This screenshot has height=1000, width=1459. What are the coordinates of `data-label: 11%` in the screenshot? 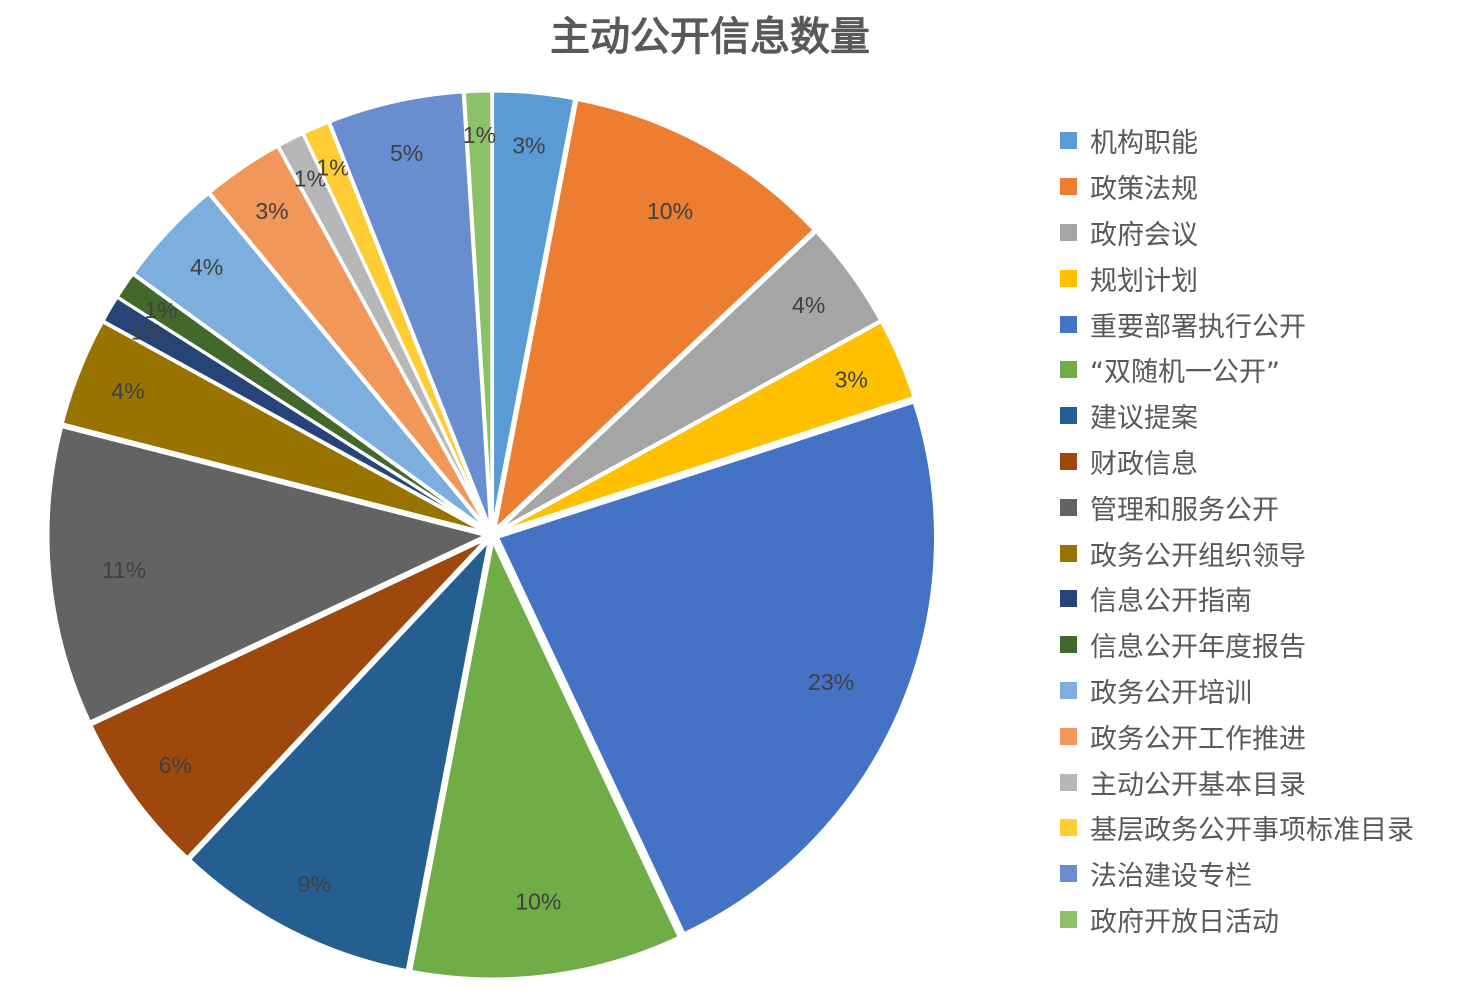 It's located at (124, 570).